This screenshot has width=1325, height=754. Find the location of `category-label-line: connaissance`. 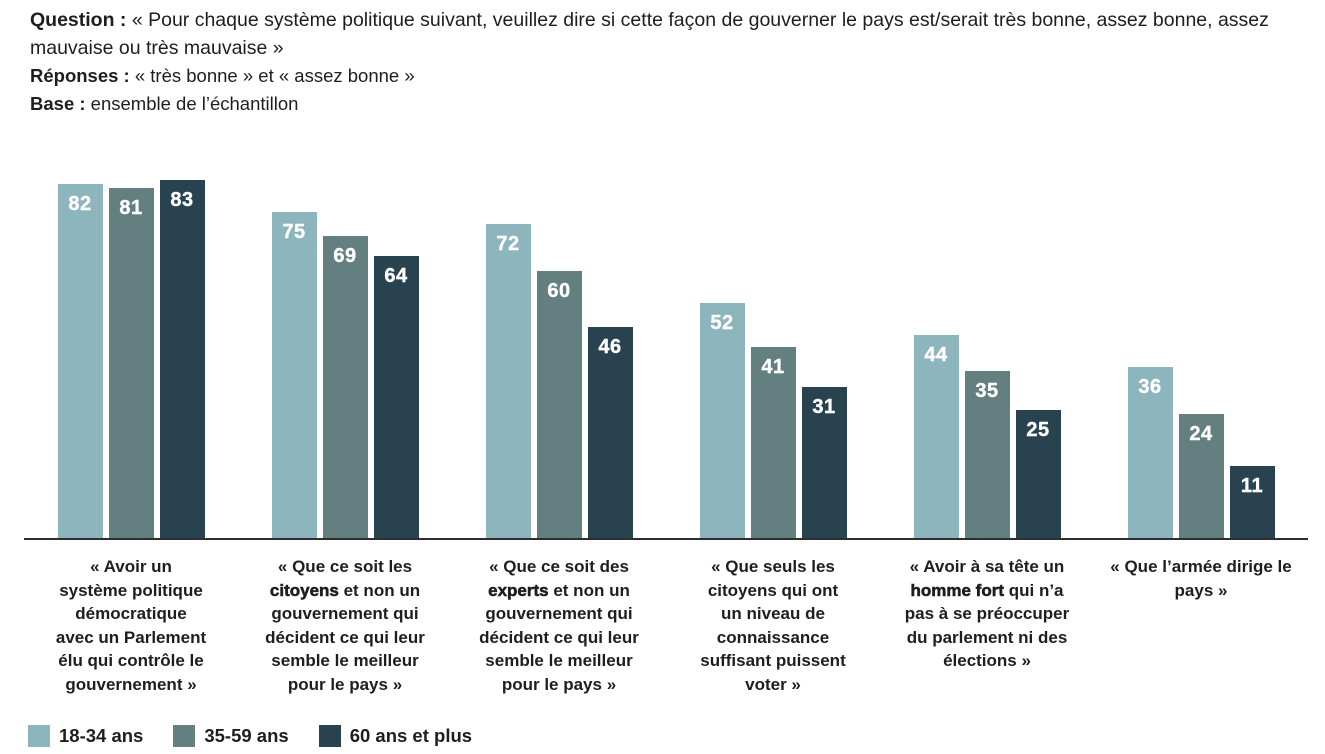

category-label-line: connaissance is located at coordinates (773, 638).